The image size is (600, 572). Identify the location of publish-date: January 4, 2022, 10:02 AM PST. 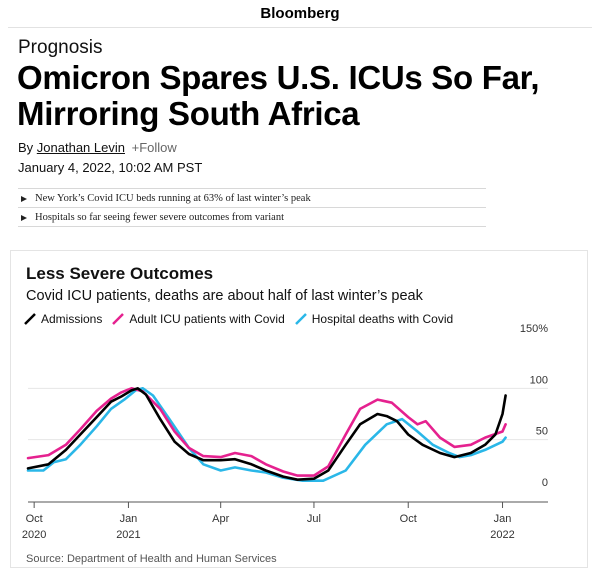
(110, 167).